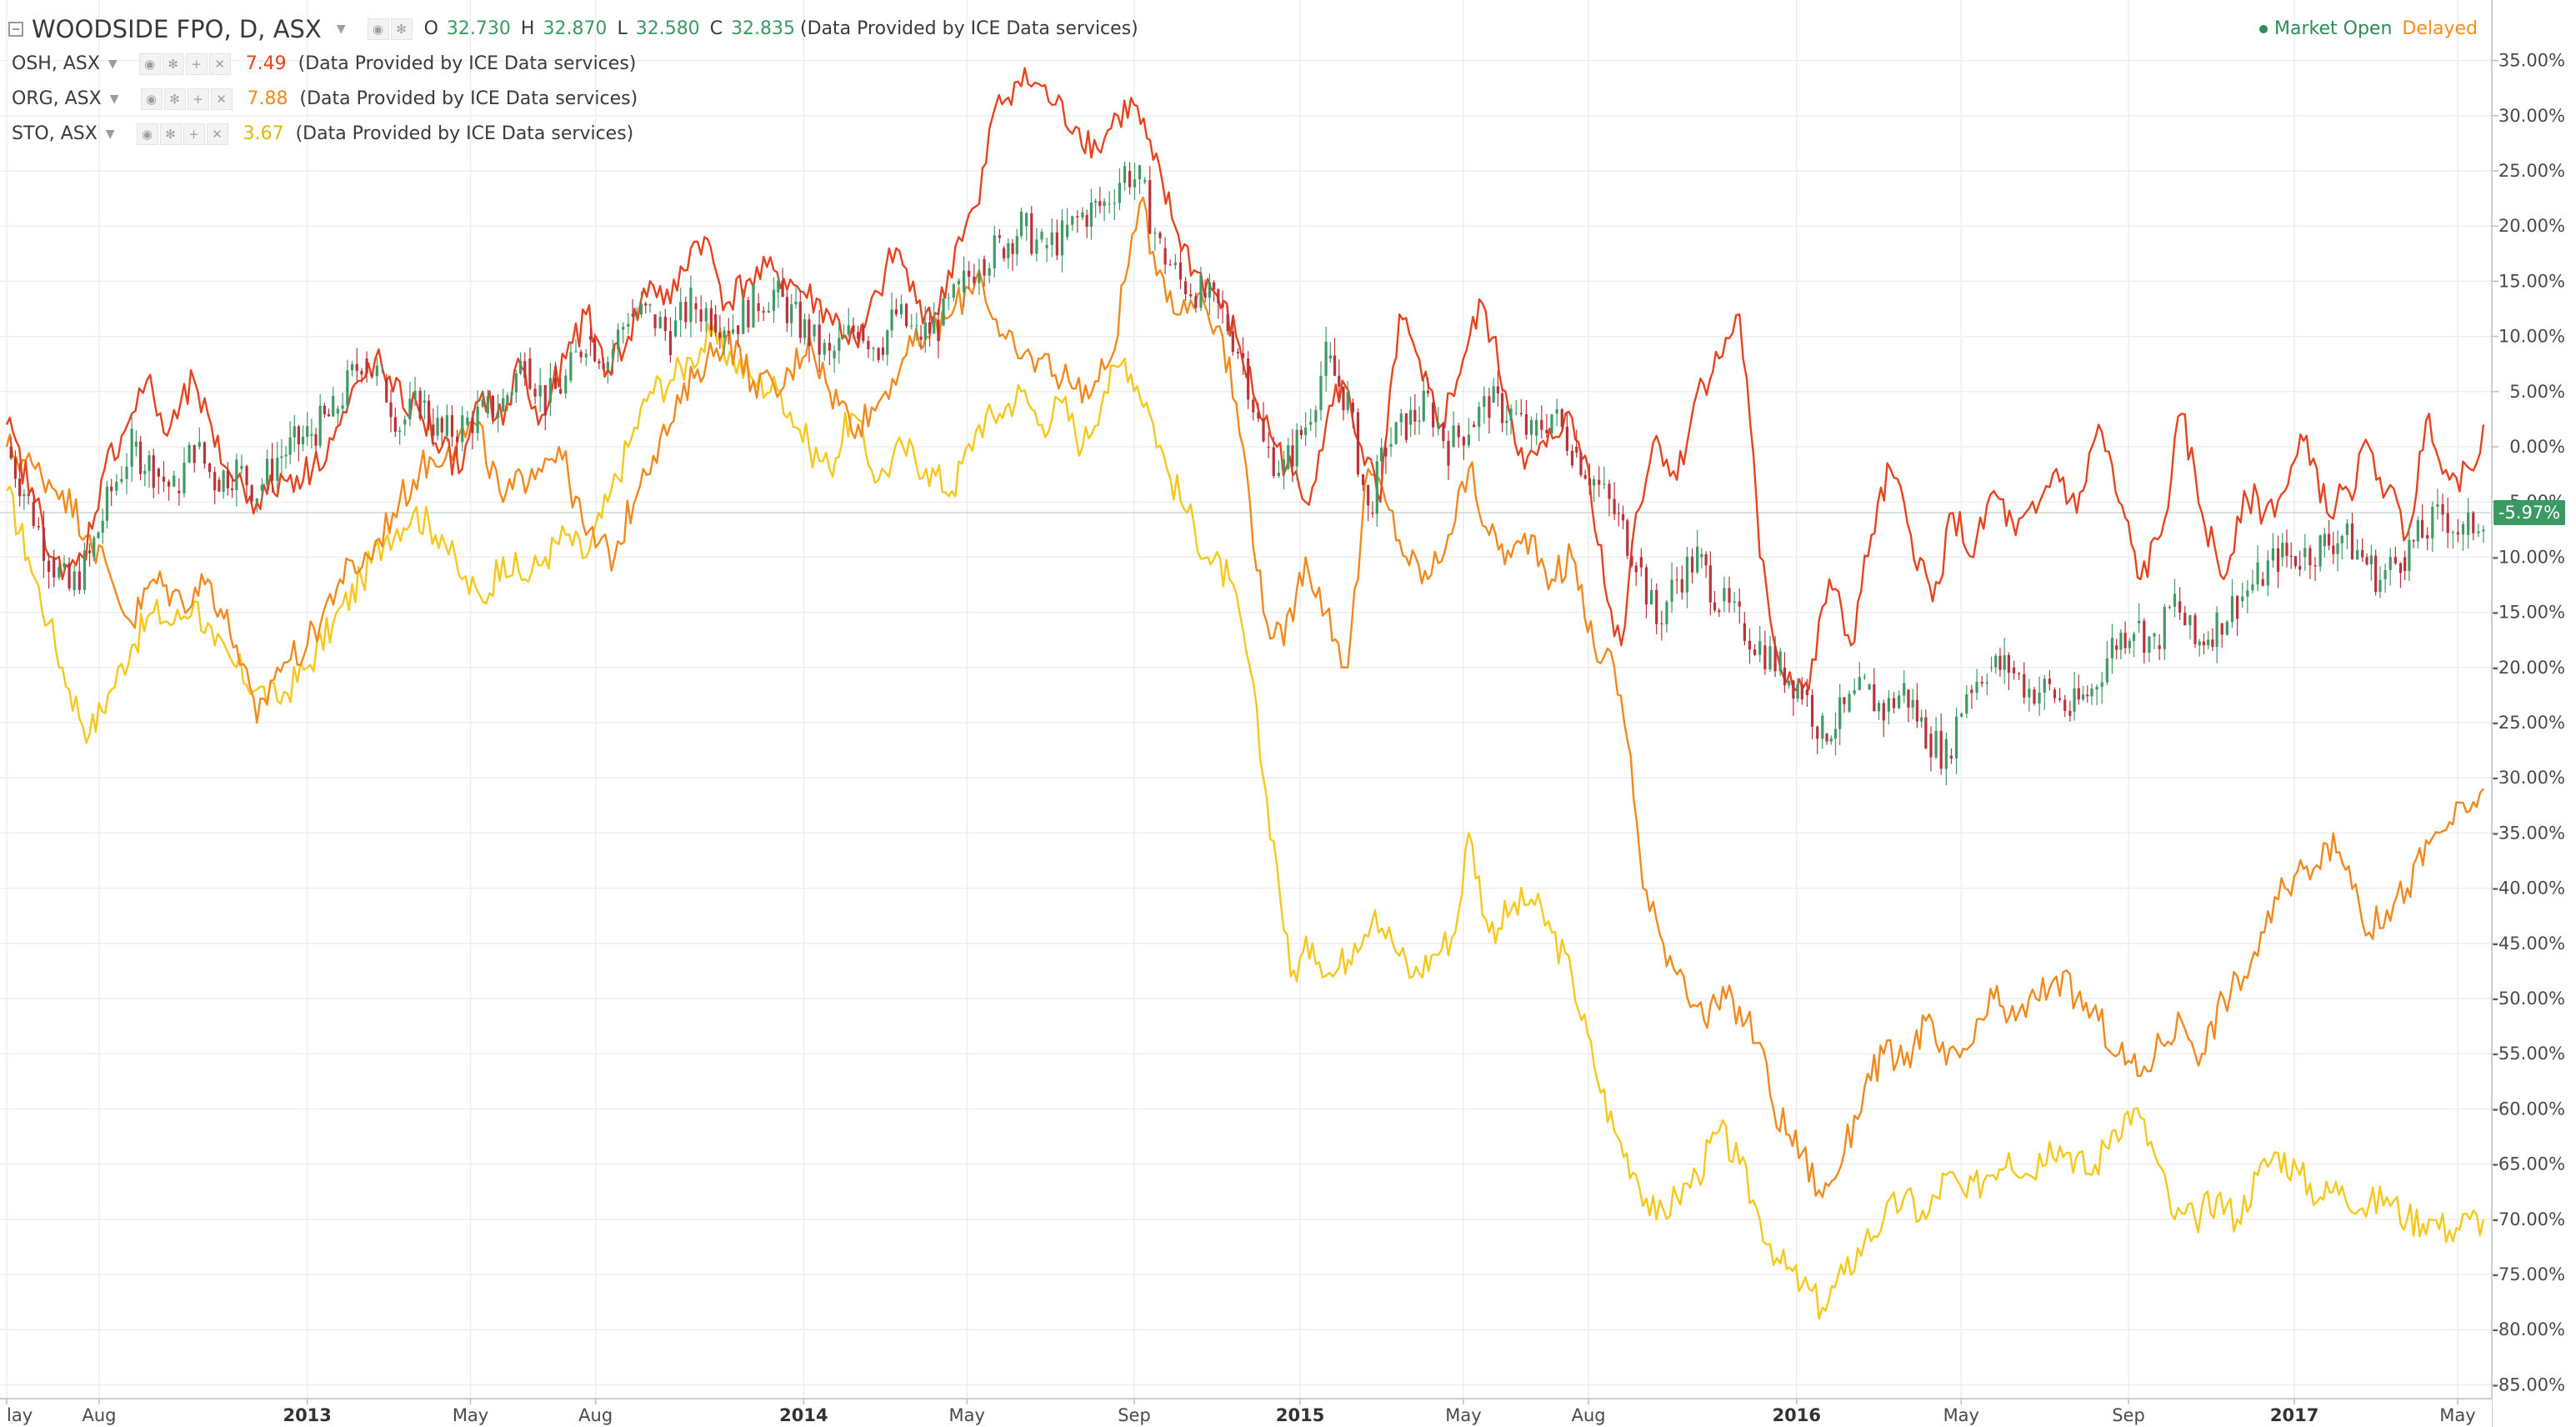  What do you see at coordinates (2532, 281) in the screenshot?
I see `price-tick-label: 15.00%` at bounding box center [2532, 281].